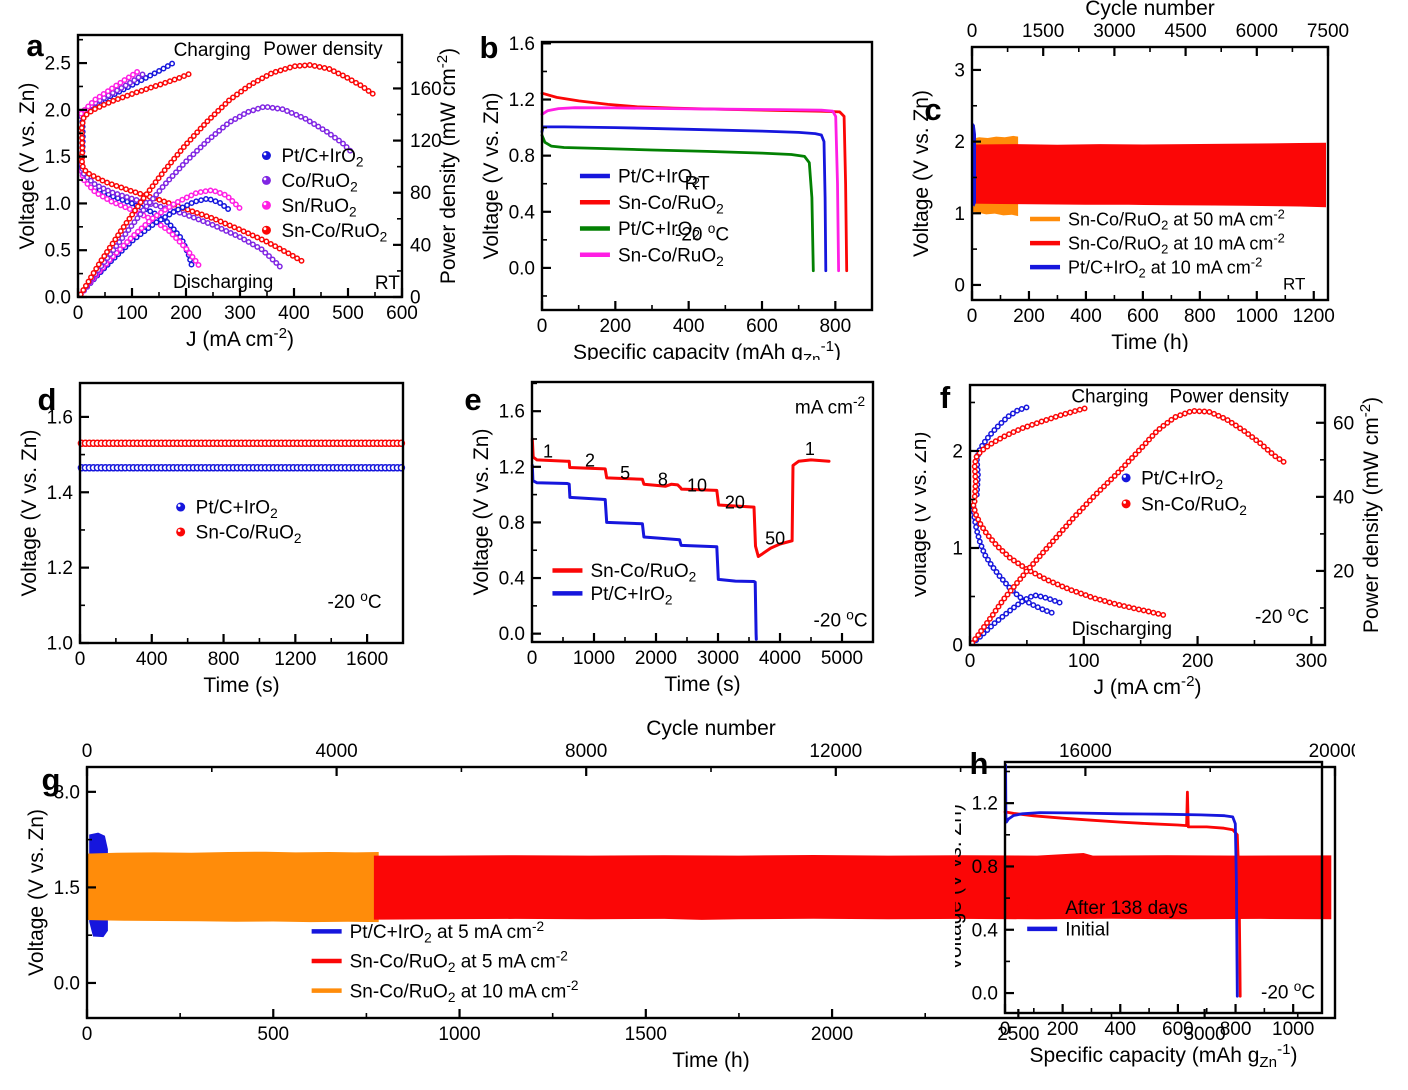 The image size is (1408, 1090). I want to click on svg-text: 2.5, so click(58, 64).